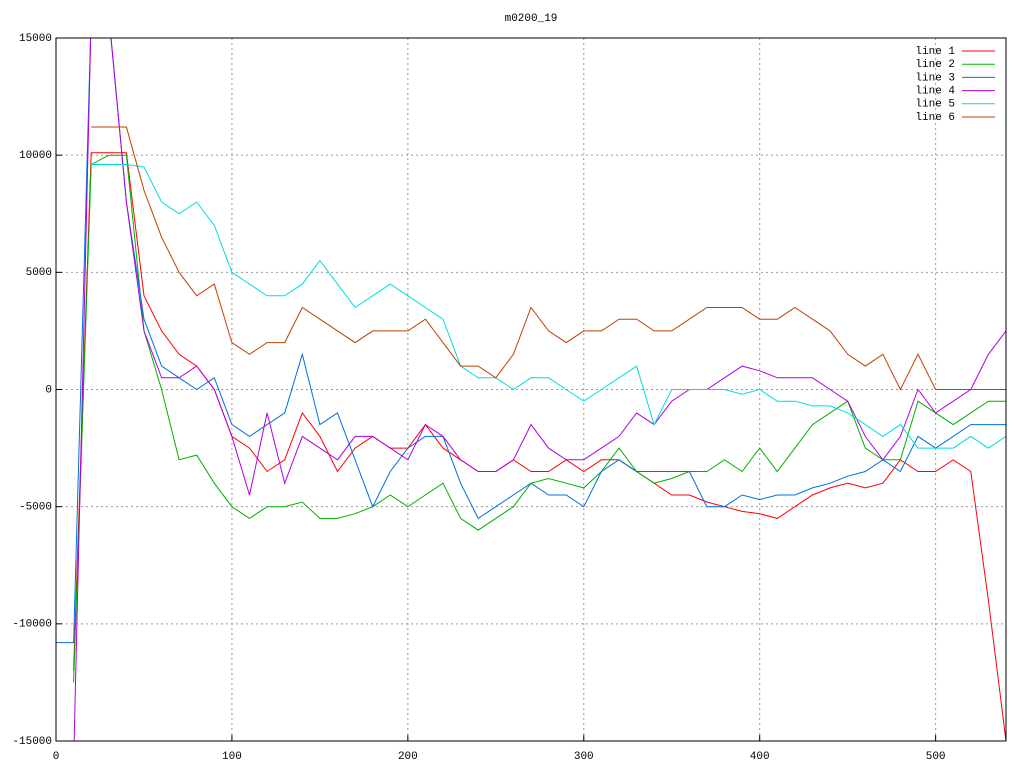 The image size is (1024, 773). Describe the element at coordinates (760, 757) in the screenshot. I see `x-tick-label: 400` at that location.